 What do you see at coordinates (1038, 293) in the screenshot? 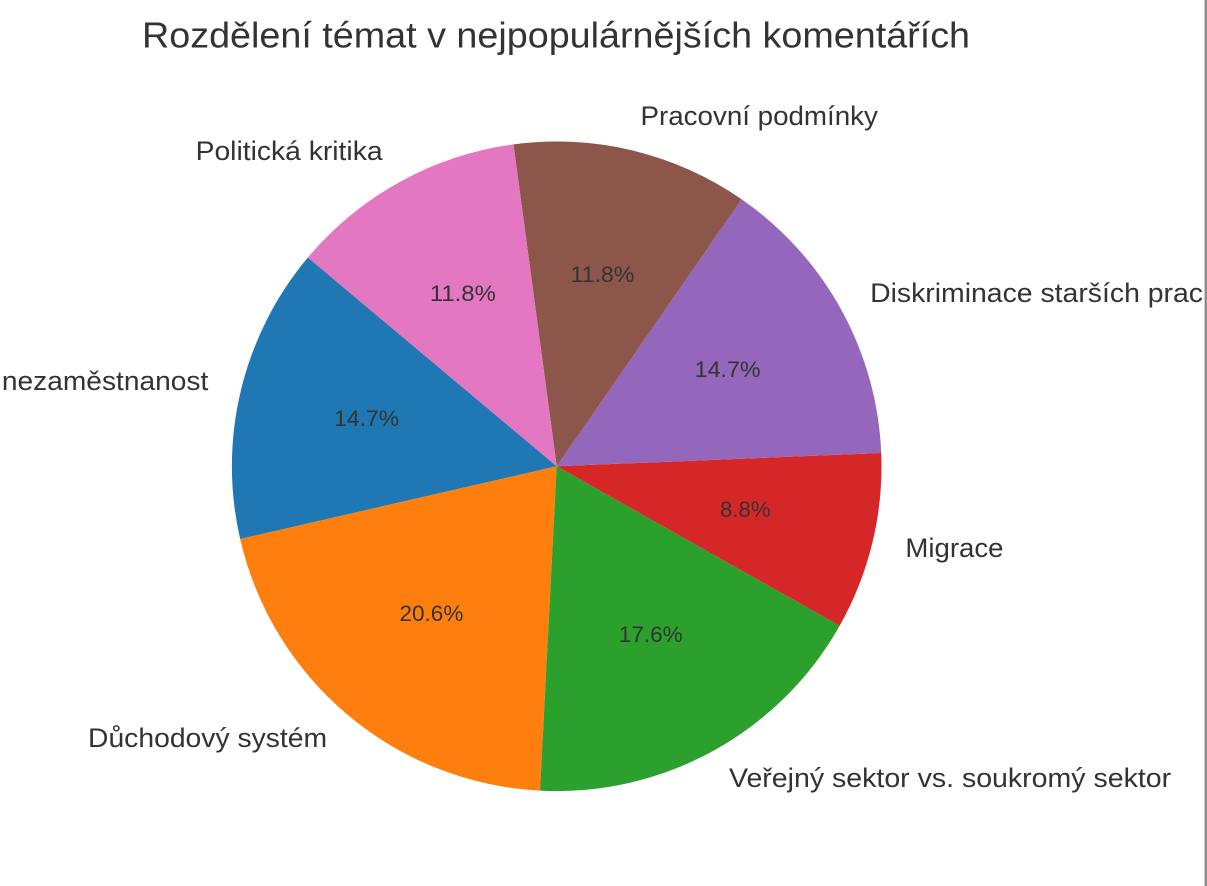
I see `svg-text:Diskriminace starších pracovní: Diskriminace starších pracovníků` at bounding box center [1038, 293].